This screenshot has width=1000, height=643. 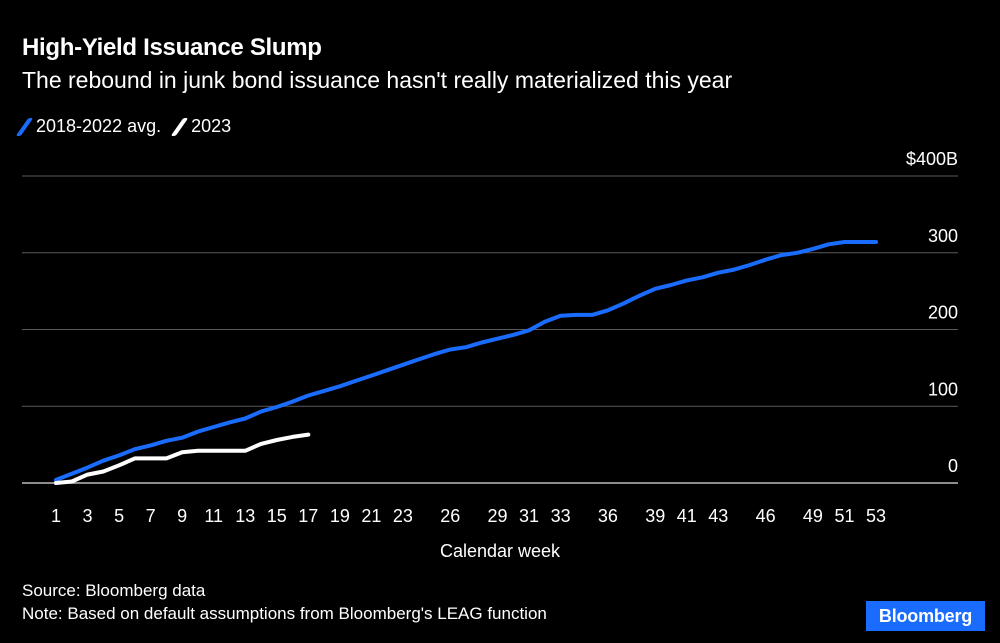 What do you see at coordinates (844, 516) in the screenshot?
I see `x-tick-label: 51` at bounding box center [844, 516].